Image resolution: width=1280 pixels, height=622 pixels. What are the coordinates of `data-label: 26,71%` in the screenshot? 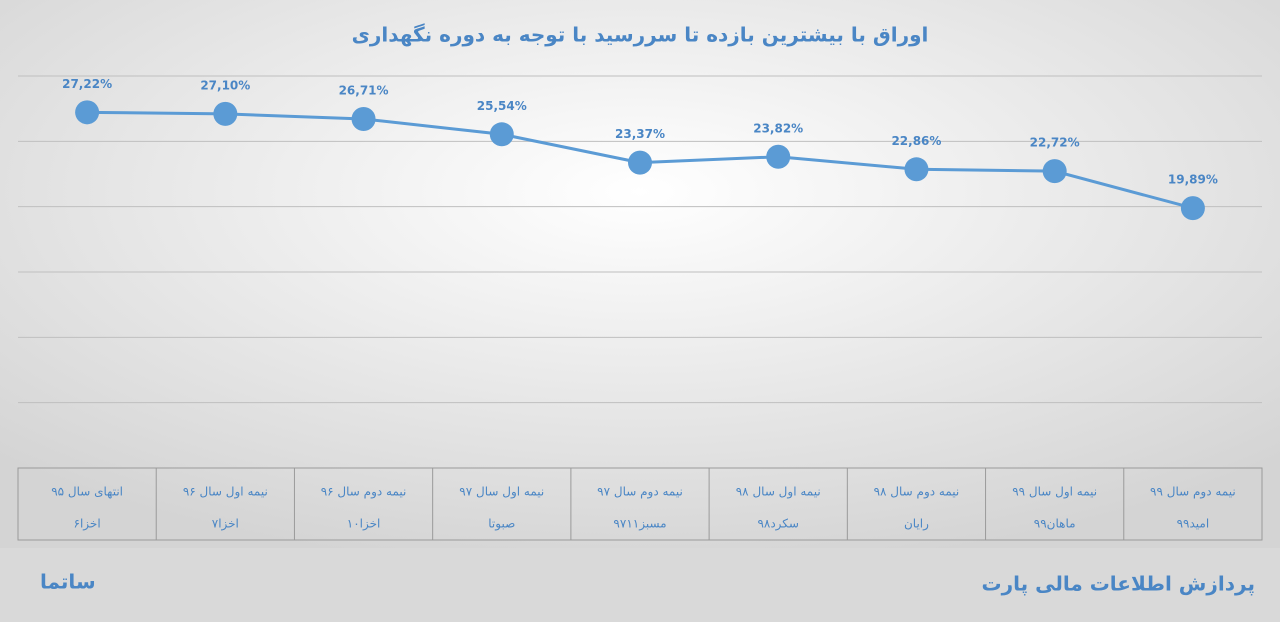 It's located at (364, 90).